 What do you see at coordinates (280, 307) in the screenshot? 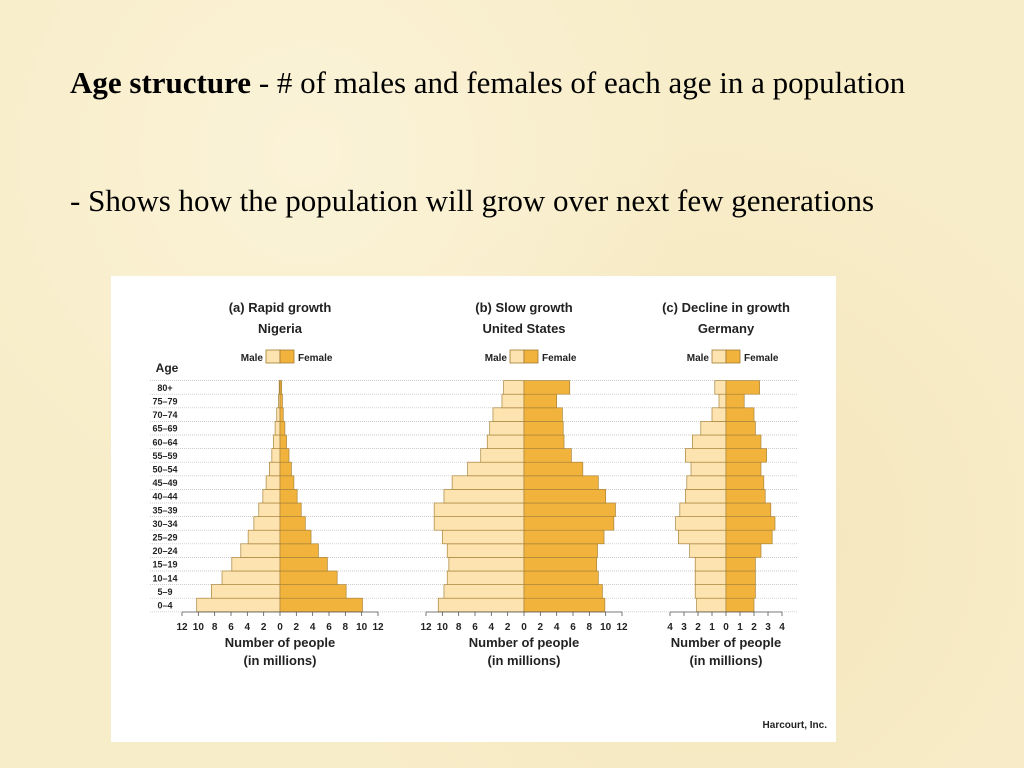
I see `chart-title: (a) Rapid growth` at bounding box center [280, 307].